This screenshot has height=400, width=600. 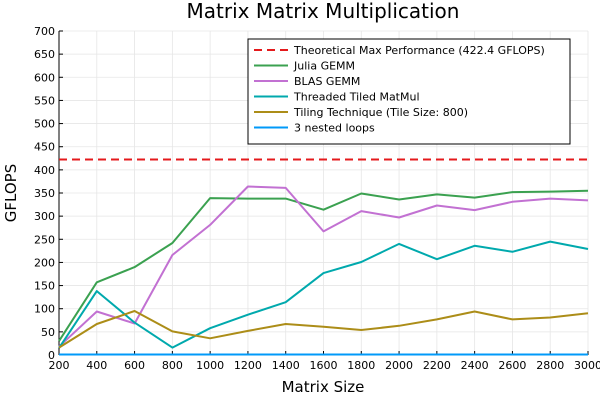 I want to click on legend-label-4: Tiling Technique (Tile Size: 800), so click(x=380, y=112).